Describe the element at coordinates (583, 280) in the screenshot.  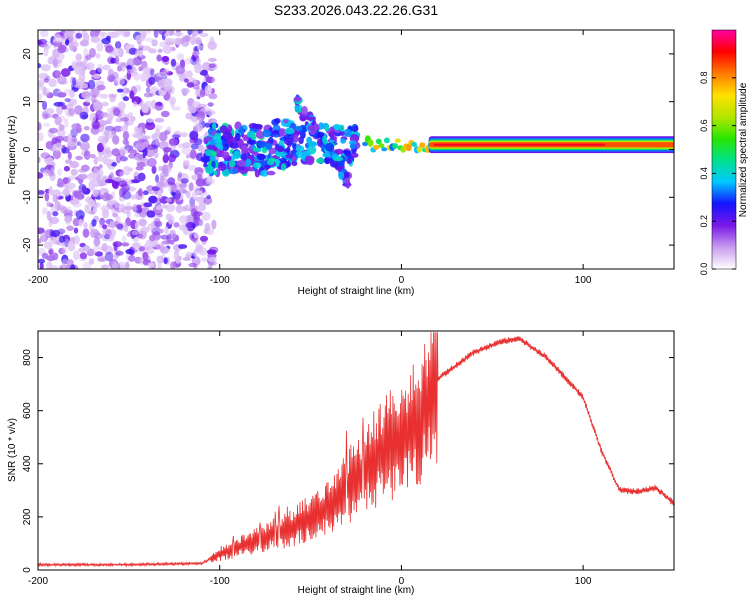
I see `spectrogram-xtick-label: 100` at that location.